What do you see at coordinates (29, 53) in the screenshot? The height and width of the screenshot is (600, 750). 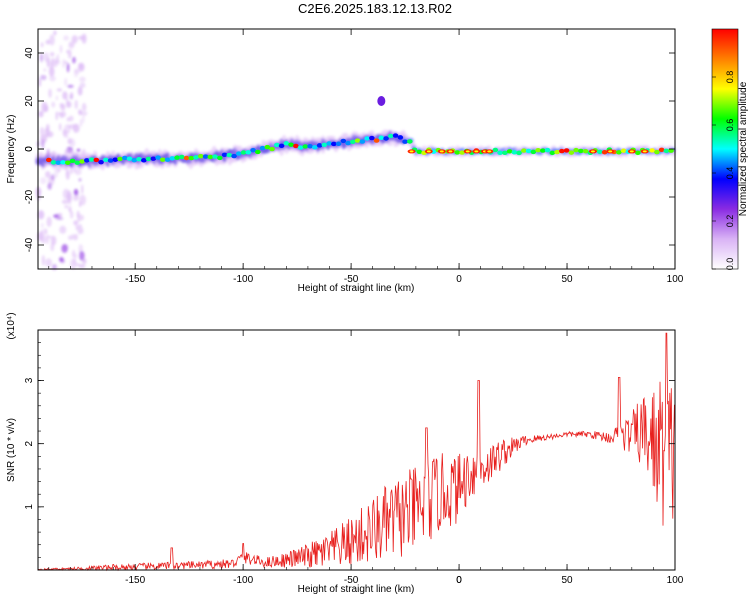 I see `y-tick-label: 40` at bounding box center [29, 53].